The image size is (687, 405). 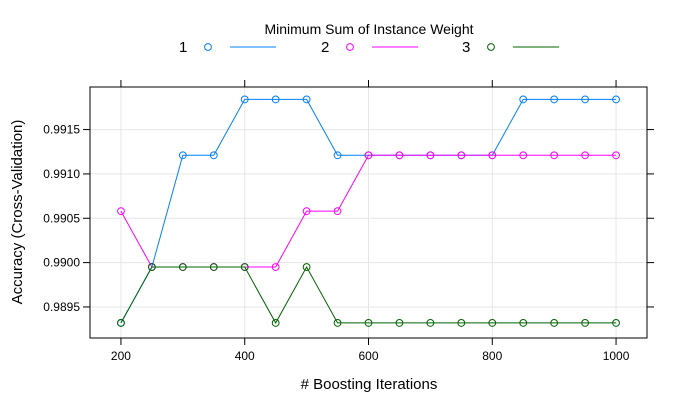 What do you see at coordinates (61, 263) in the screenshot?
I see `y-tick-label: 0.9900` at bounding box center [61, 263].